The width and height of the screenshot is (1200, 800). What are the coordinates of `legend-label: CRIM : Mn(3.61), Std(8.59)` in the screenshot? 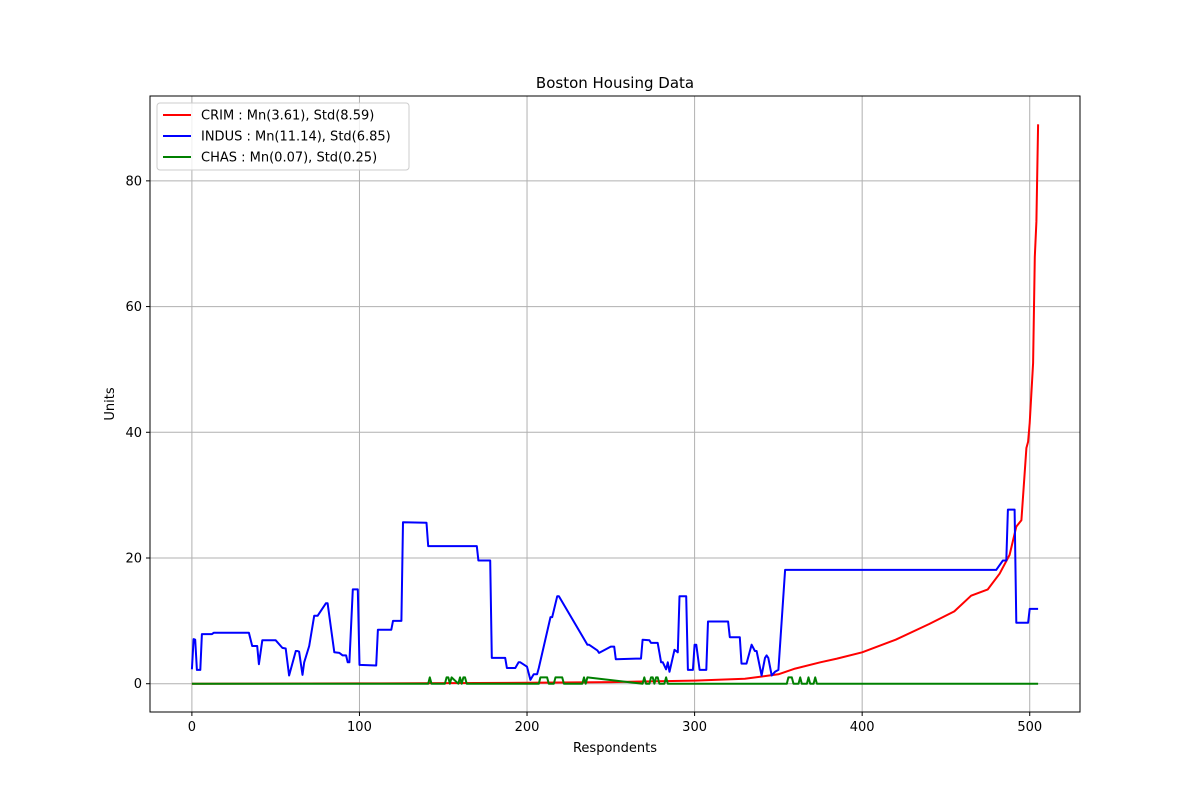 It's located at (287, 116).